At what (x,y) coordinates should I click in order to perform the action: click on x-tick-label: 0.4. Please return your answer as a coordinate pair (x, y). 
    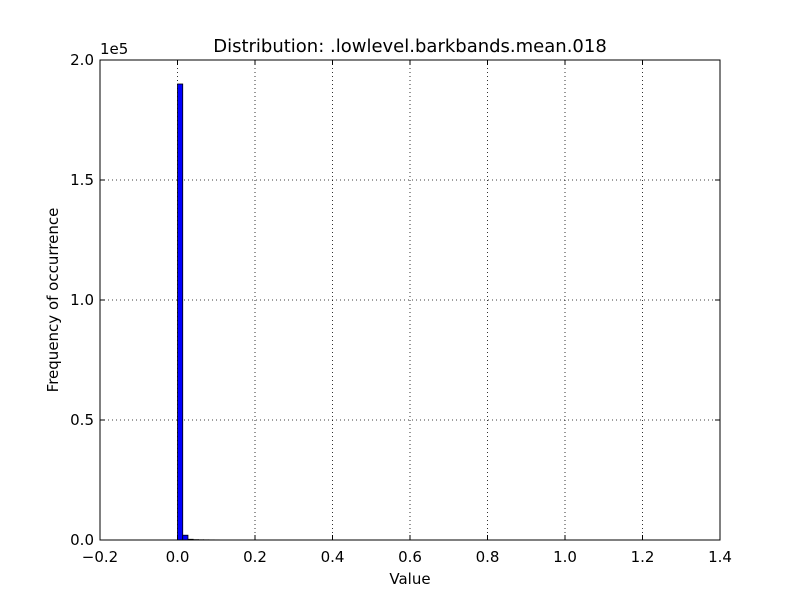
    Looking at the image, I should click on (333, 557).